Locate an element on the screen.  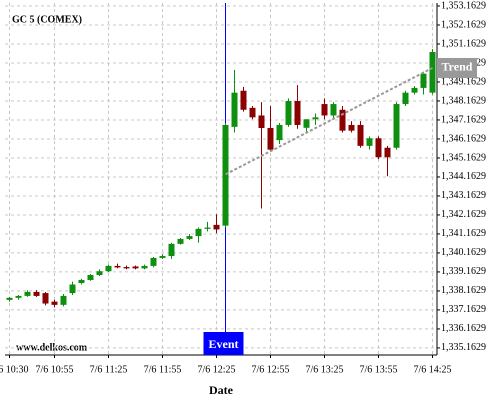
event-label: Event is located at coordinates (224, 344).